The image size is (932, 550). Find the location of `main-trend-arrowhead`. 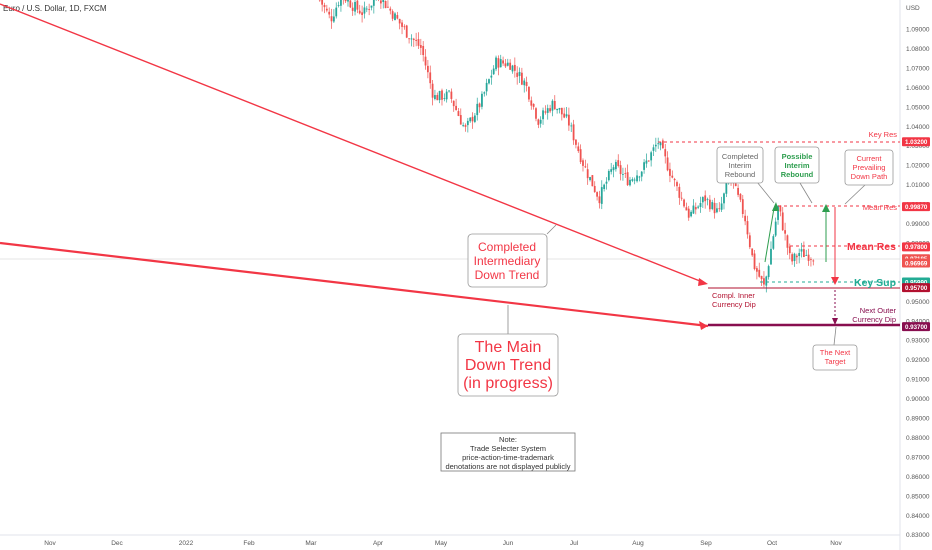

main-trend-arrowhead is located at coordinates (703, 325).